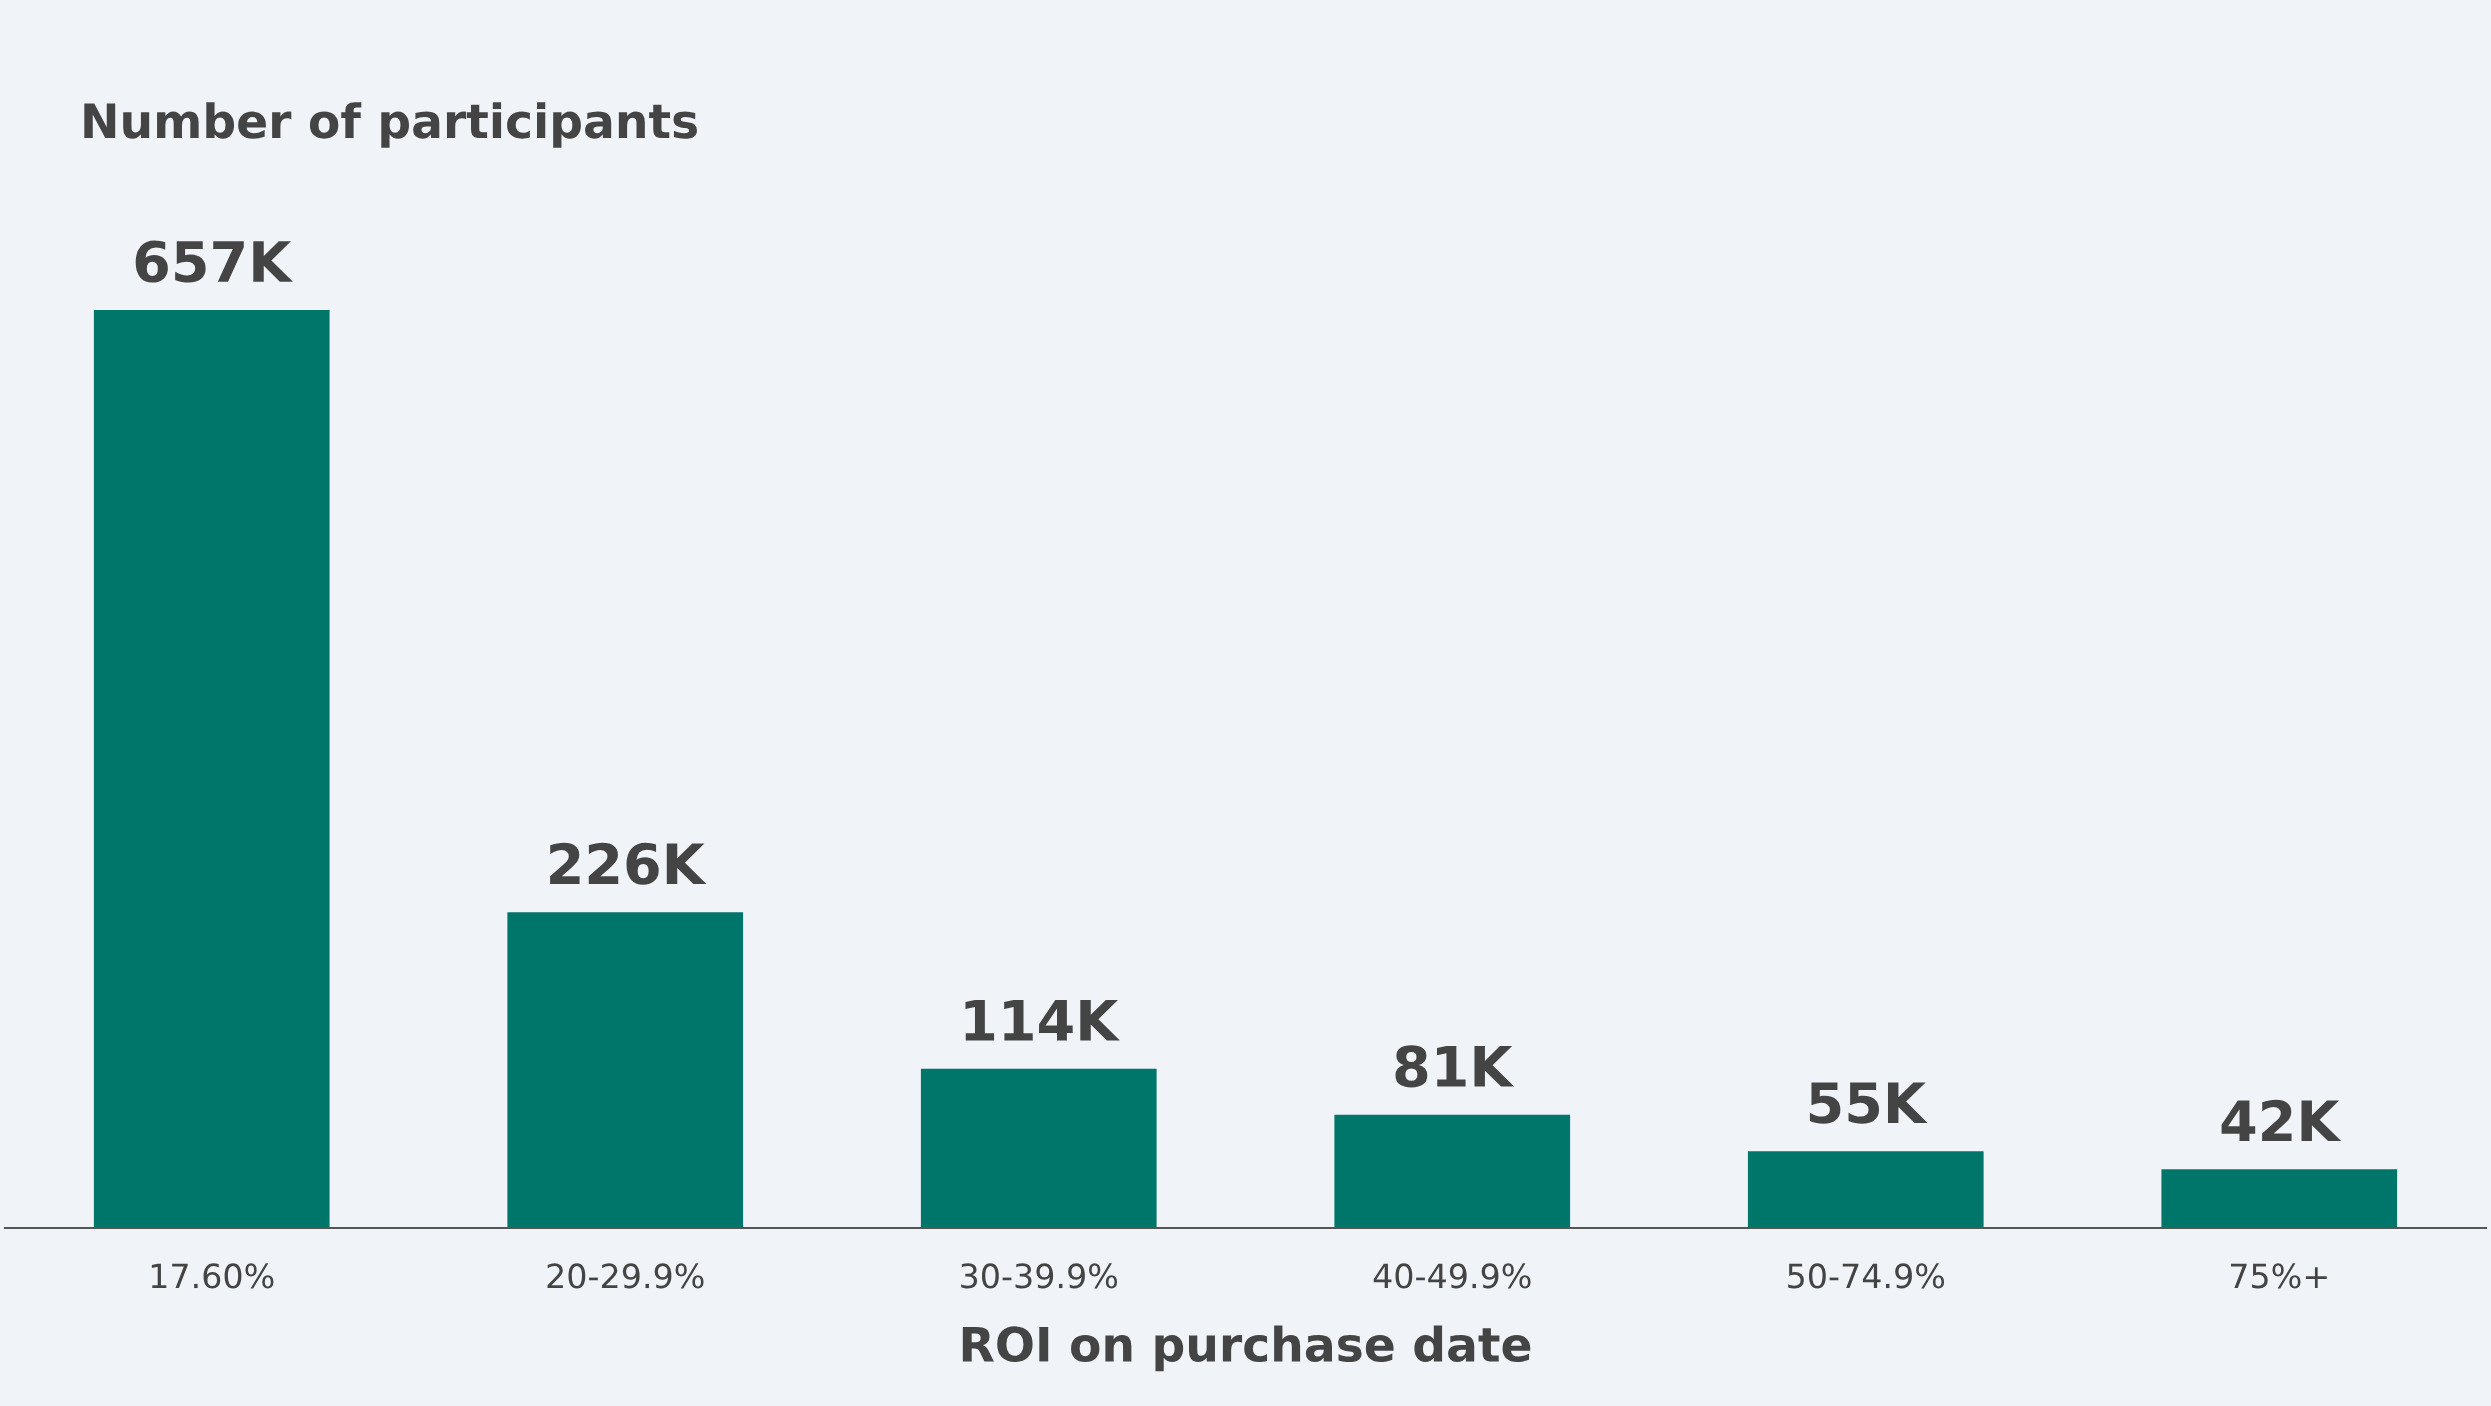  I want to click on data-label: 657K, so click(214, 261).